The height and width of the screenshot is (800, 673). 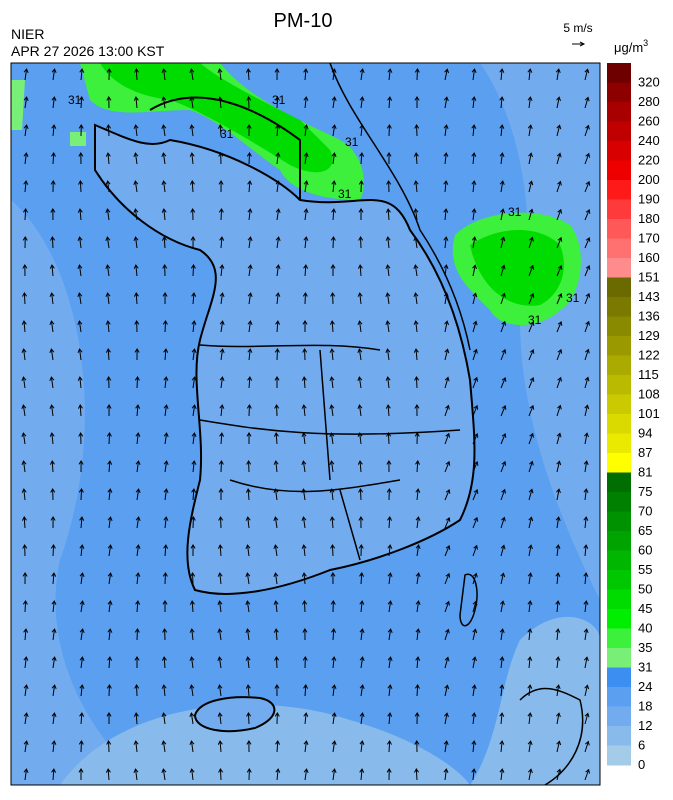 What do you see at coordinates (645, 452) in the screenshot?
I see `colorbar-label: 87` at bounding box center [645, 452].